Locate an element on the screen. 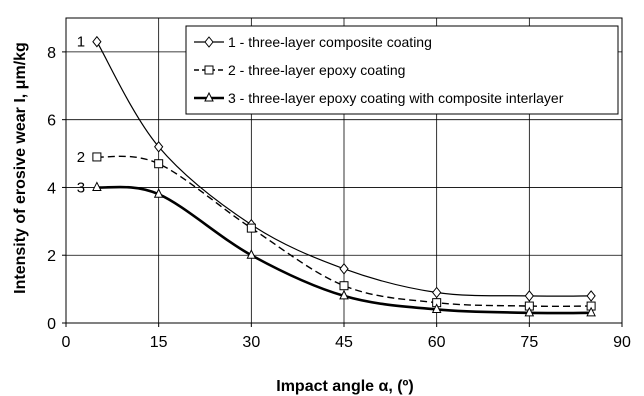  curve-label-3: 3 is located at coordinates (81, 187).